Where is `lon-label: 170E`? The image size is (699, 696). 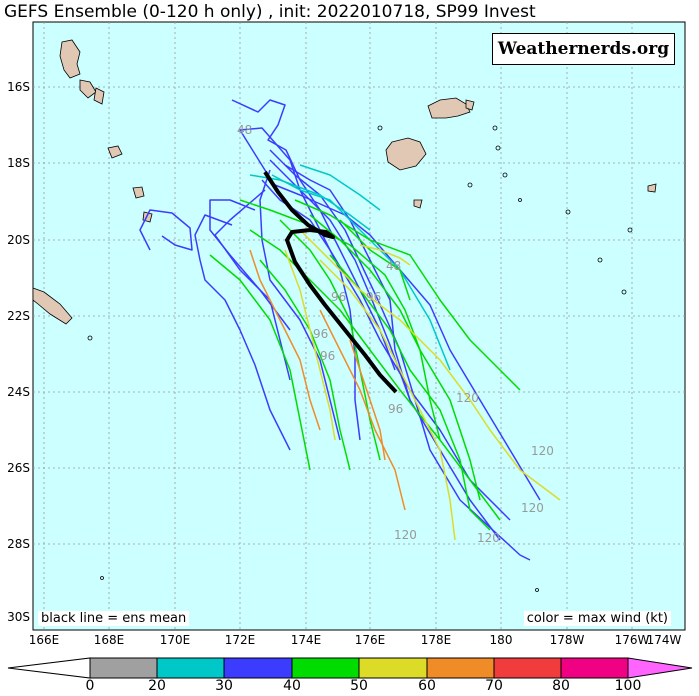
lon-label: 170E is located at coordinates (175, 640).